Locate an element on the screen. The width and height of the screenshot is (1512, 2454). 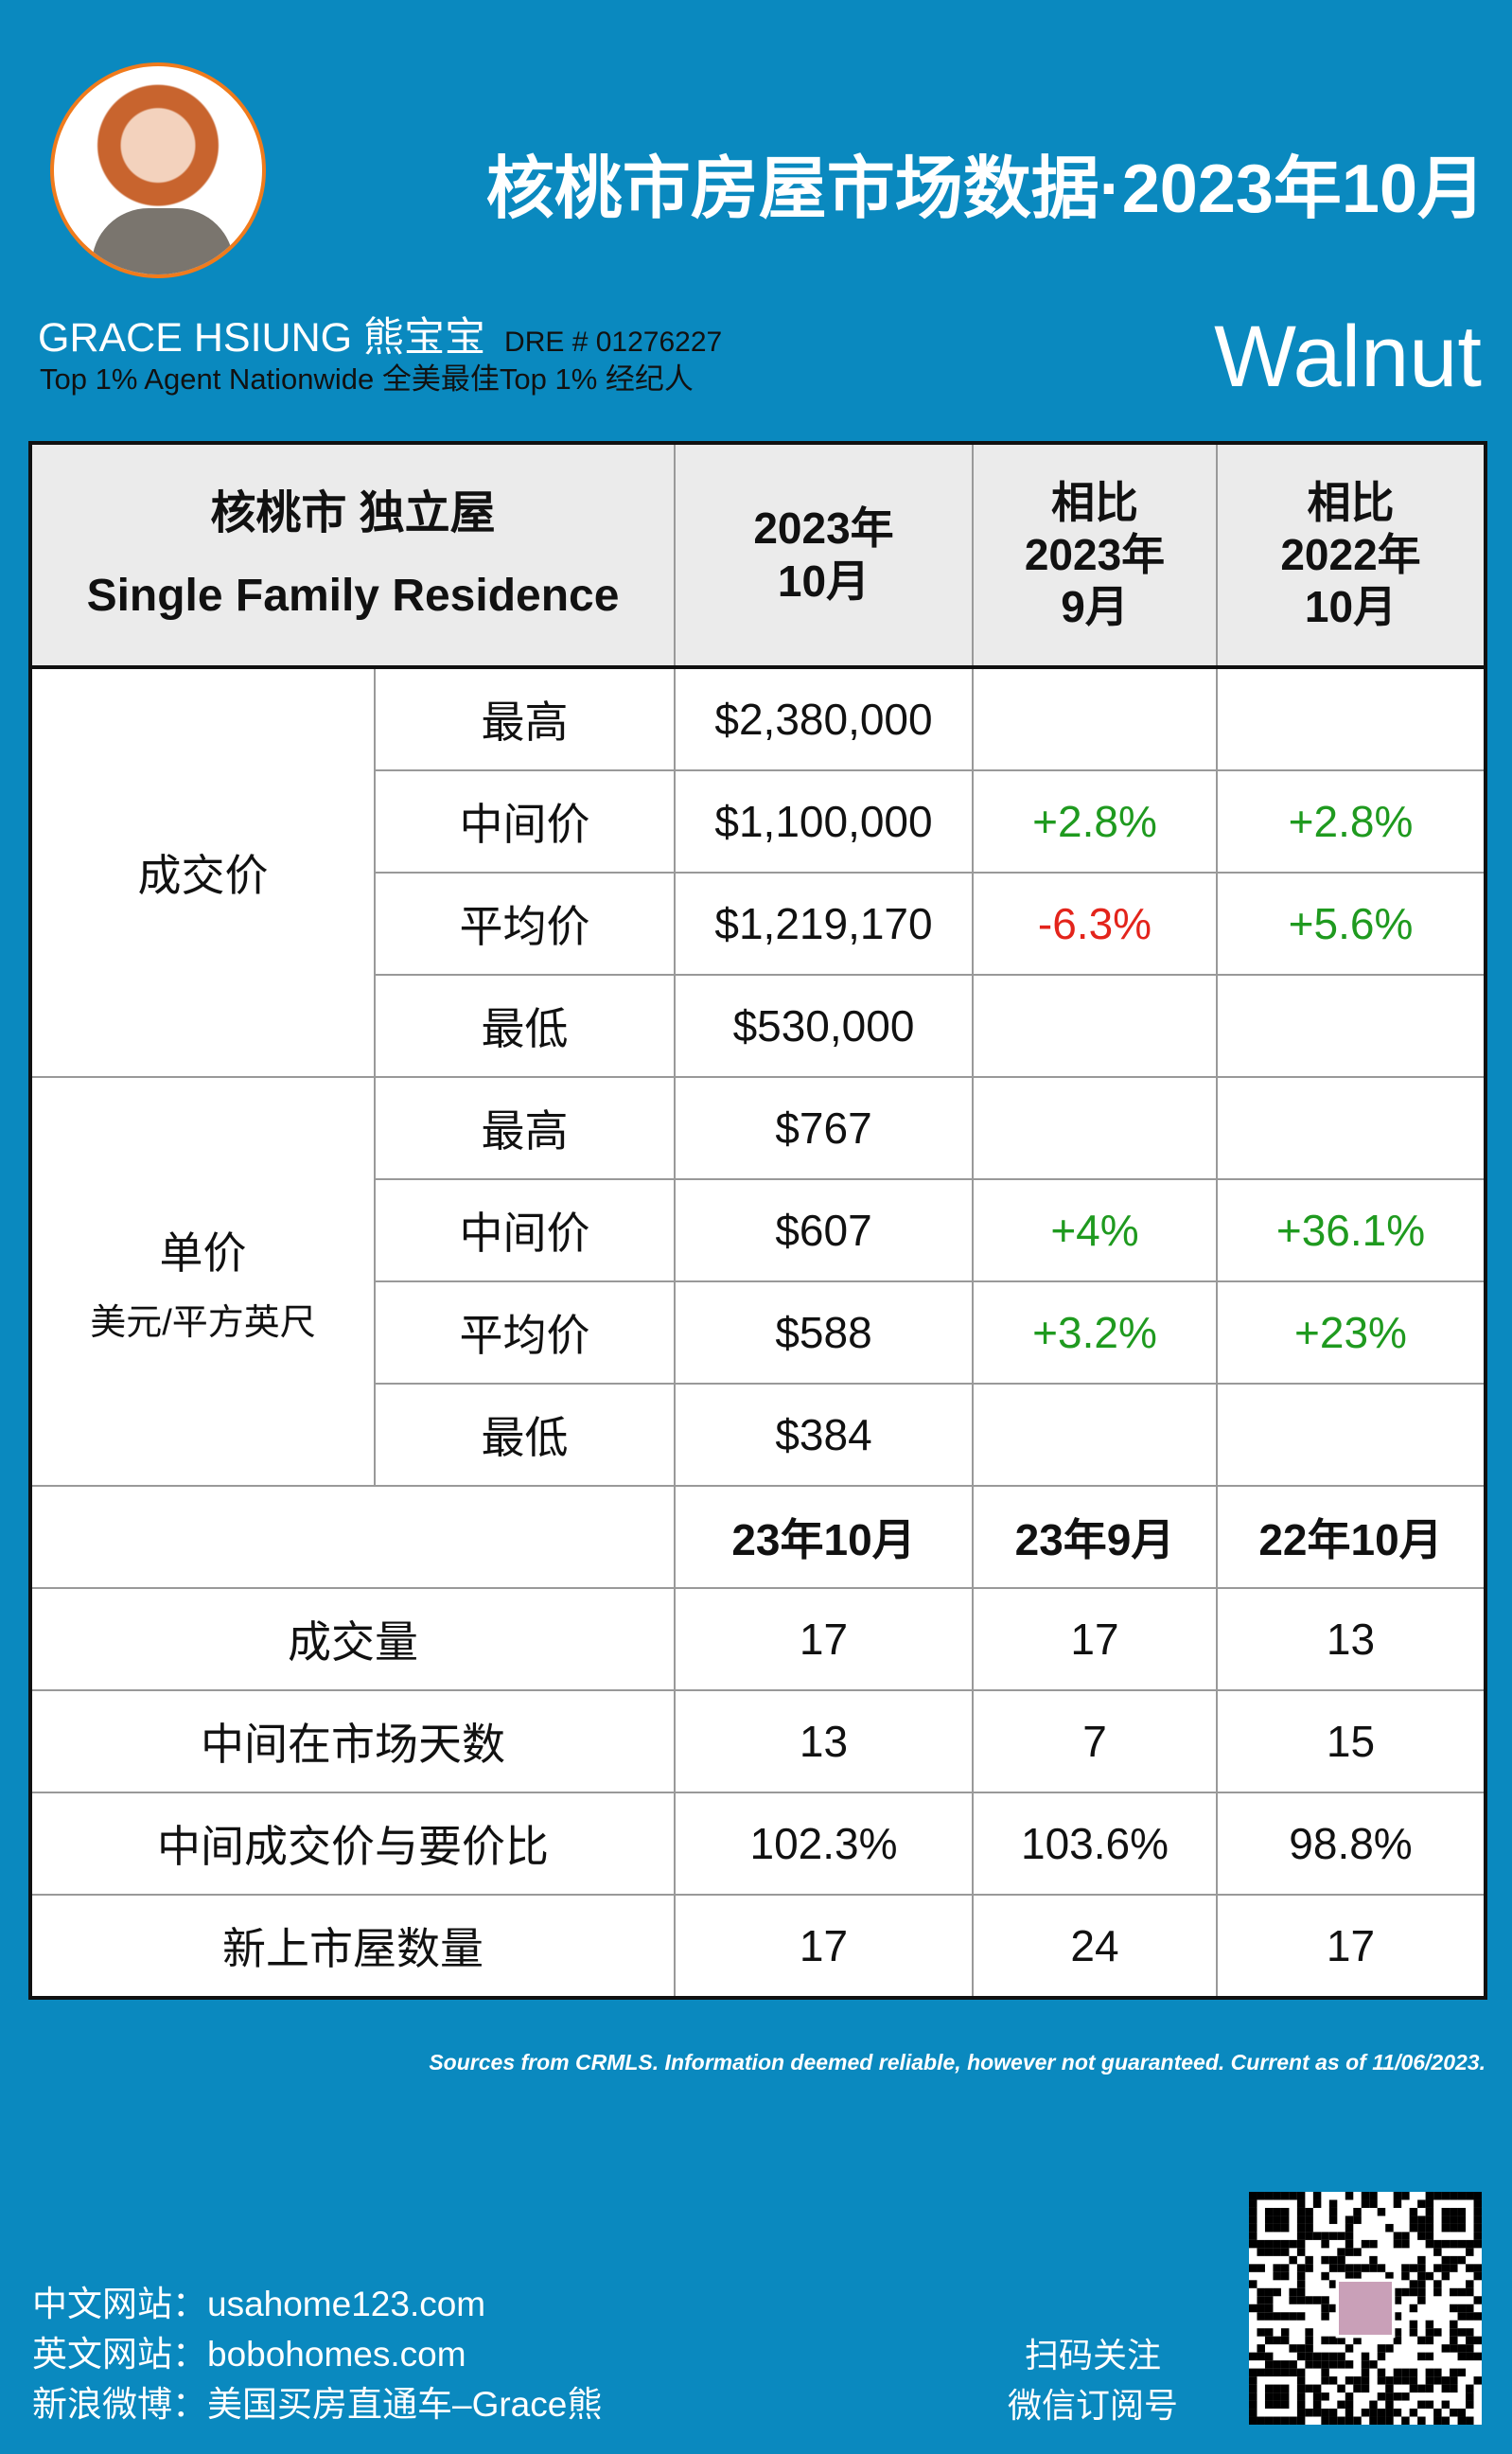
stats-value: 24 is located at coordinates (1095, 1946).